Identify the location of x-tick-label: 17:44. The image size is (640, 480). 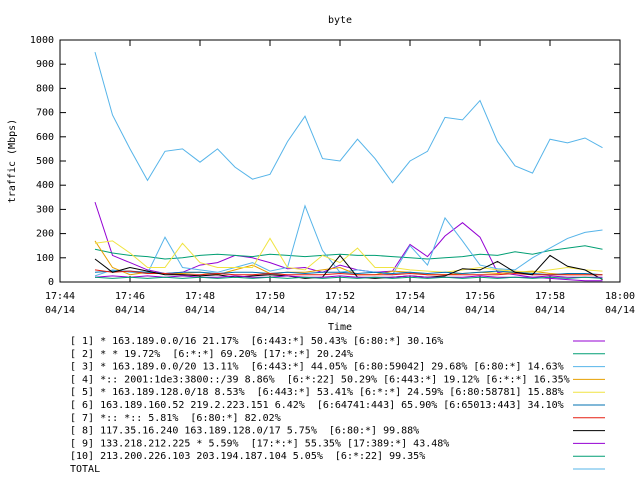
(60, 296).